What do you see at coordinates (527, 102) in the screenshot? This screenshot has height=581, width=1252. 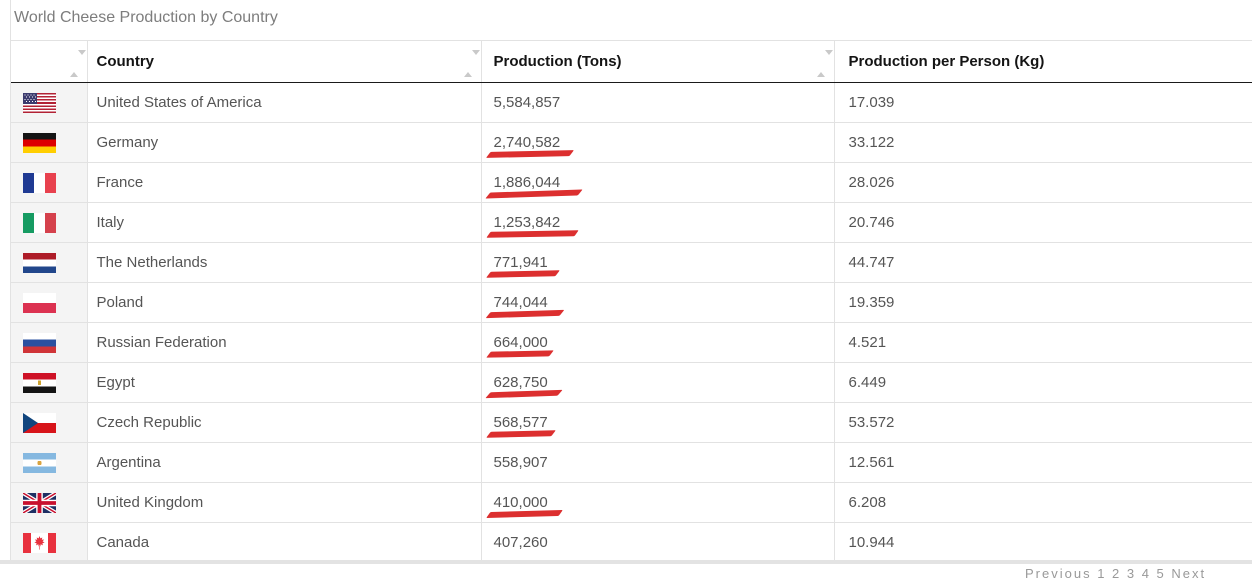 I see `production-value: 5,584,857` at bounding box center [527, 102].